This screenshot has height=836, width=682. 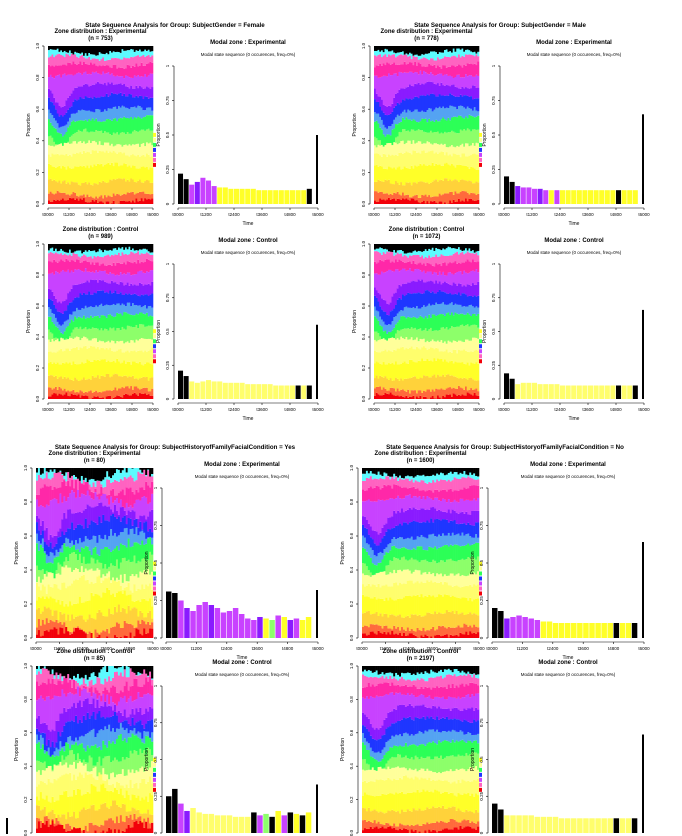 I want to click on y-tick-label: 0.75, so click(x=493, y=100).